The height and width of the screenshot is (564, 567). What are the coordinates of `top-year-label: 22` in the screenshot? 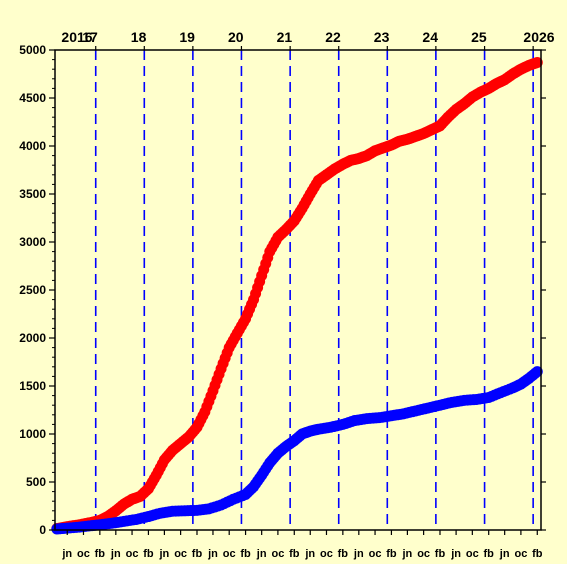 It's located at (333, 37).